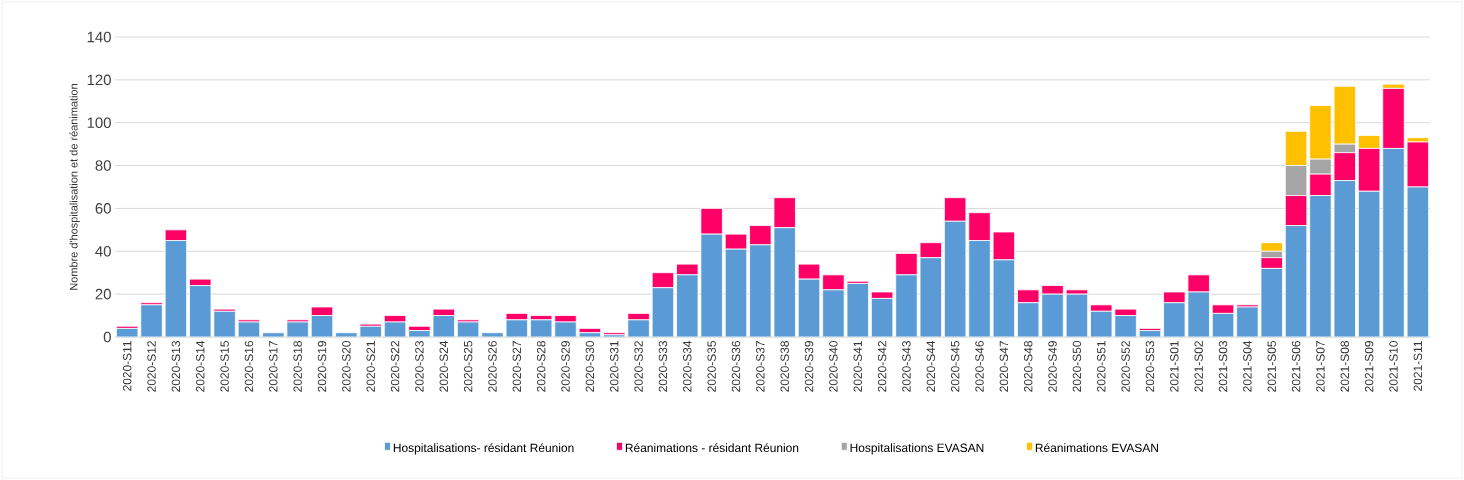 The width and height of the screenshot is (1464, 480). What do you see at coordinates (955, 366) in the screenshot?
I see `x-tick-label: 2020-S45` at bounding box center [955, 366].